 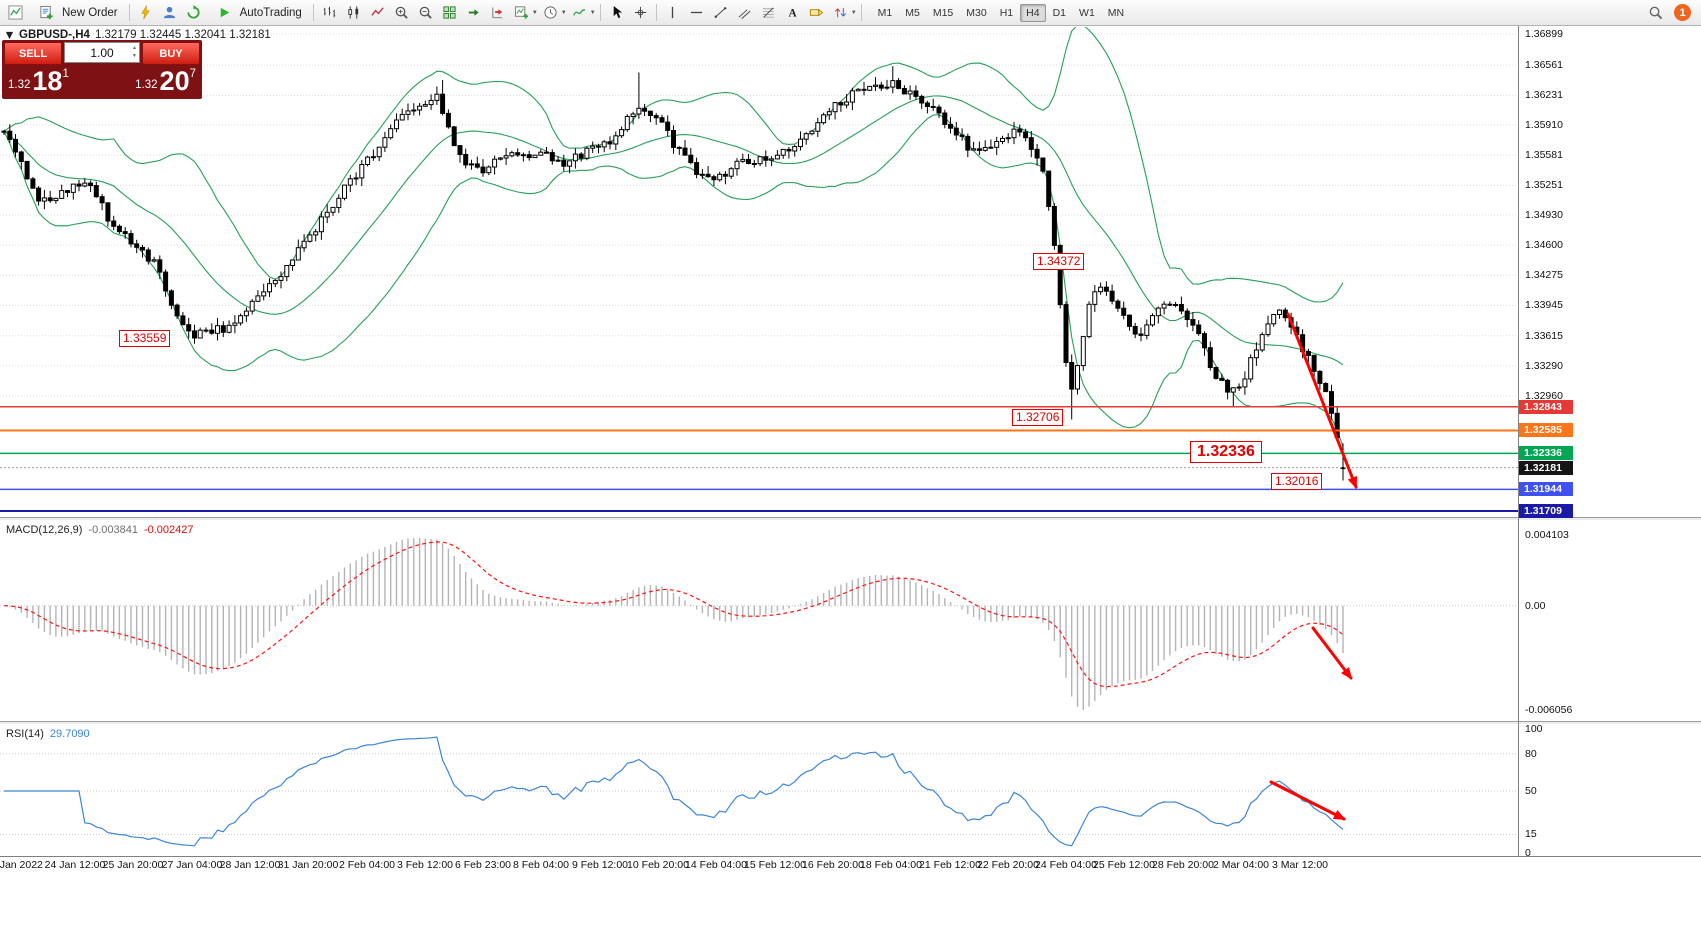 I want to click on user-icon, so click(x=169, y=12).